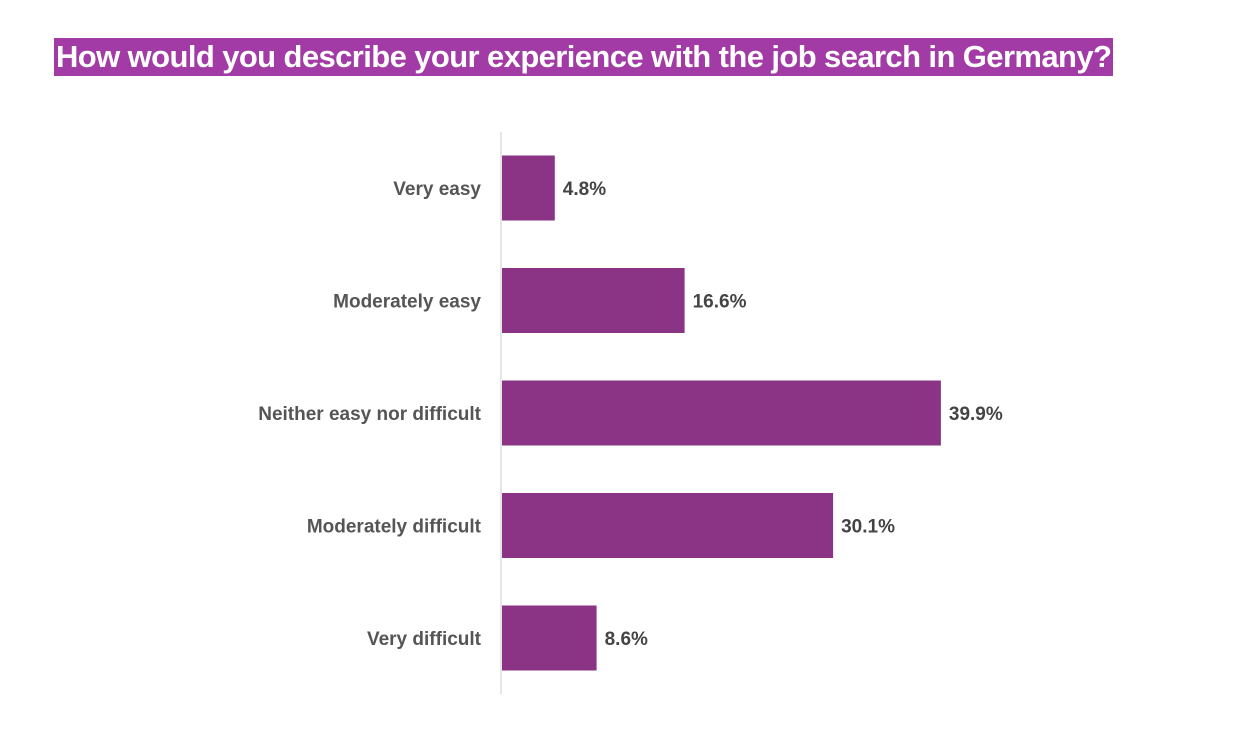 The width and height of the screenshot is (1256, 734). I want to click on category-label: Neither easy nor difficult, so click(369, 414).